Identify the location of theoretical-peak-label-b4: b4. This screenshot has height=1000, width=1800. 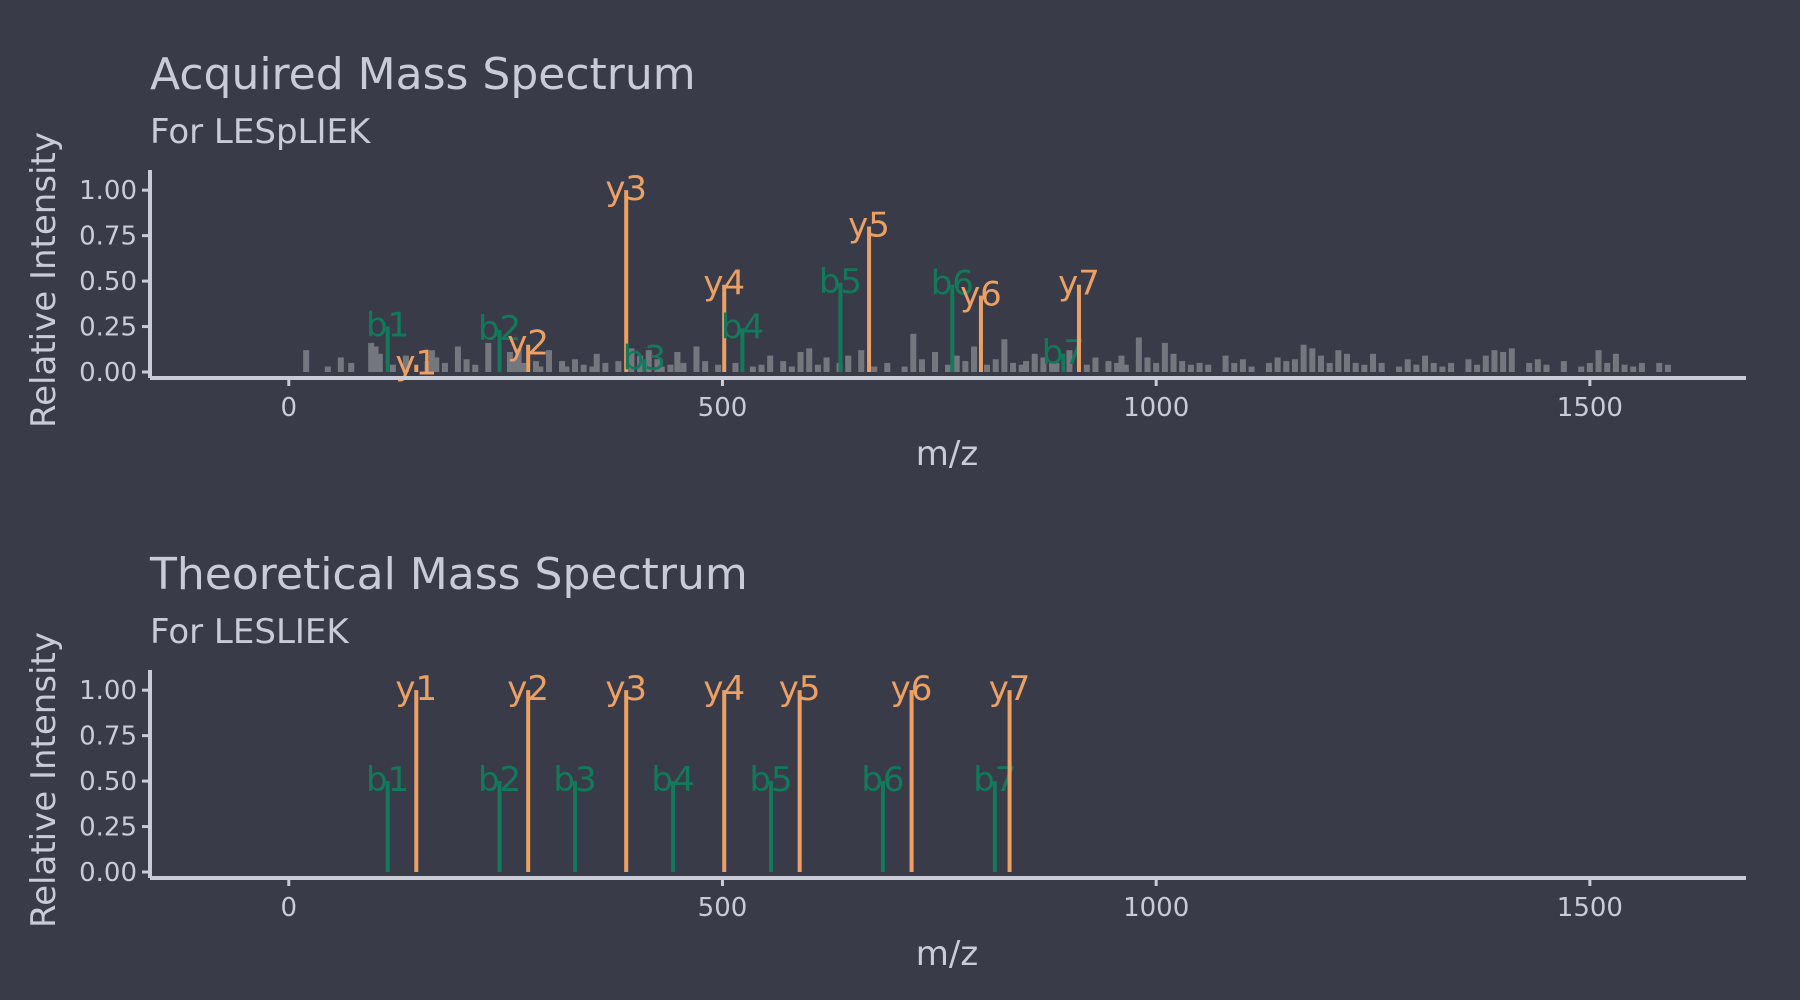
(672, 780).